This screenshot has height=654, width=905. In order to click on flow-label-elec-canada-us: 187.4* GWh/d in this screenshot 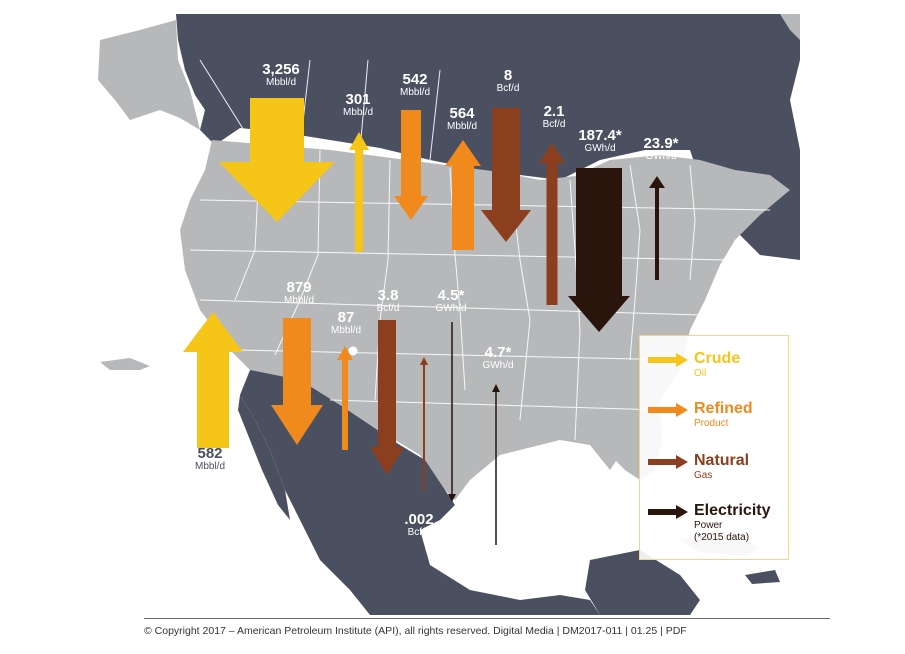, I will do `click(600, 141)`.